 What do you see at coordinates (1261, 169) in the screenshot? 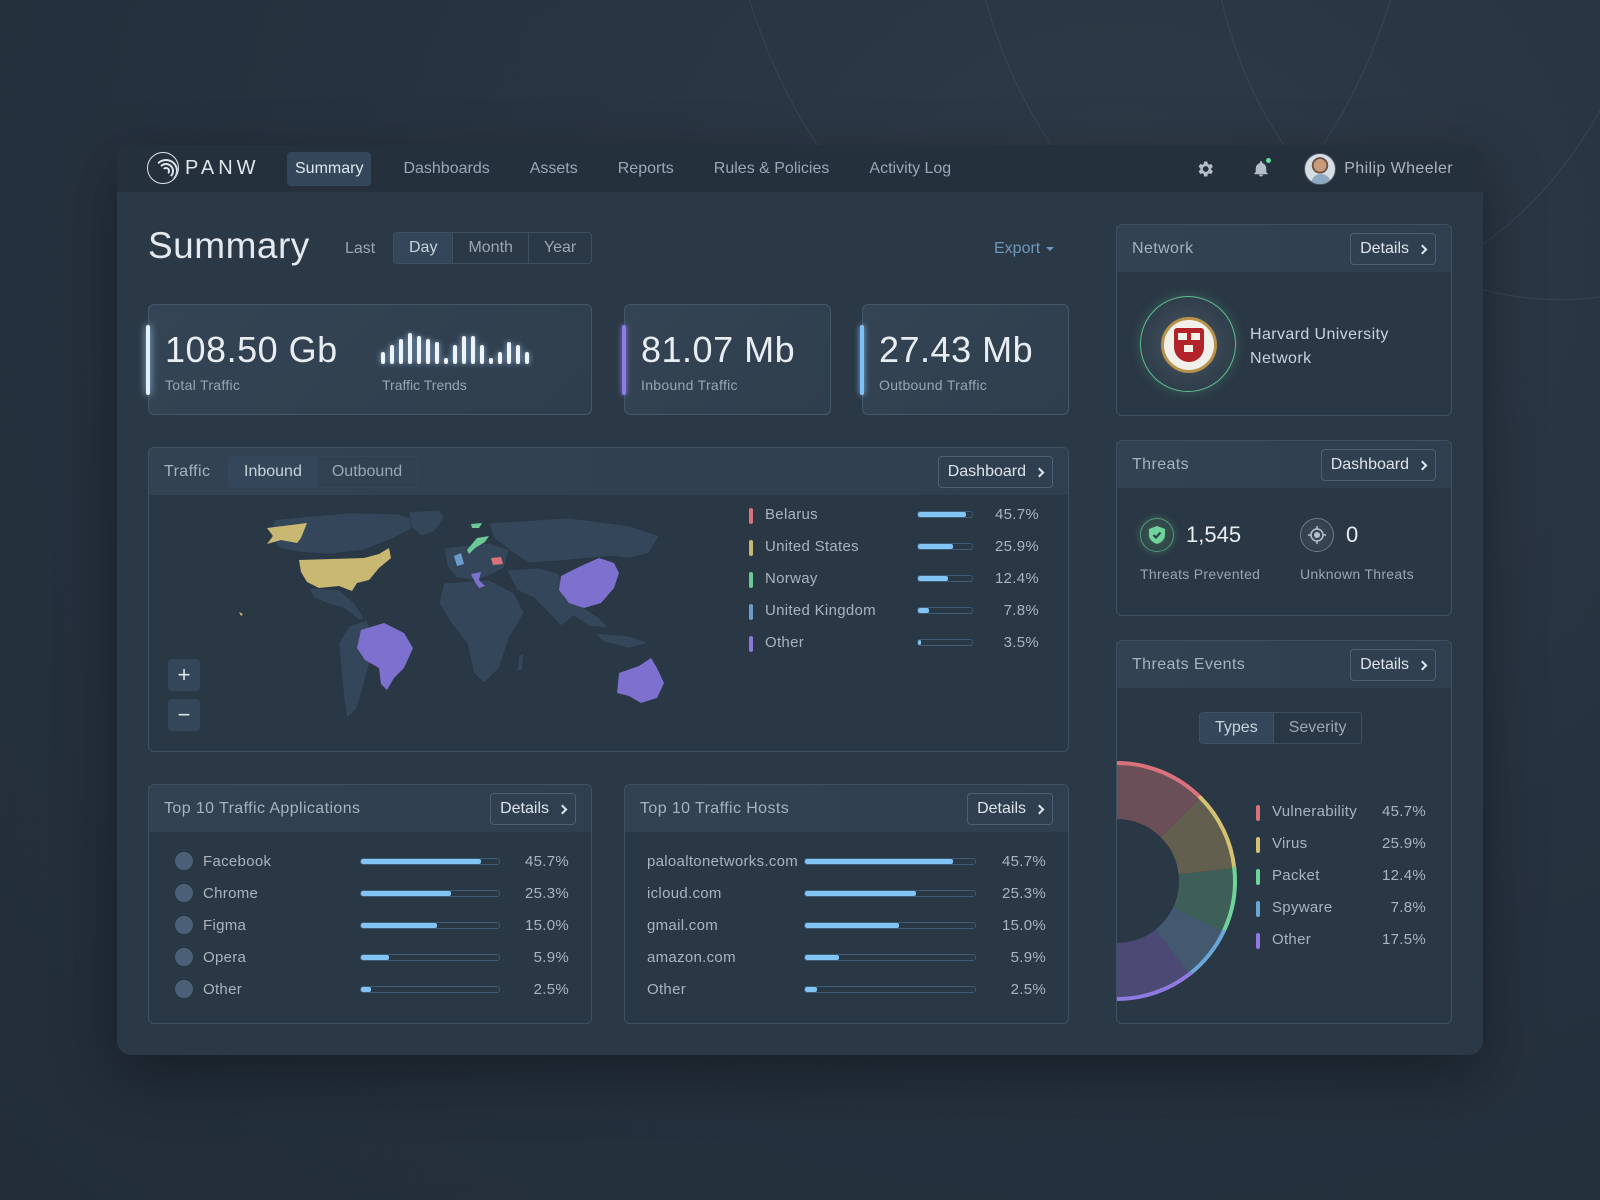
I see `notifications-button` at bounding box center [1261, 169].